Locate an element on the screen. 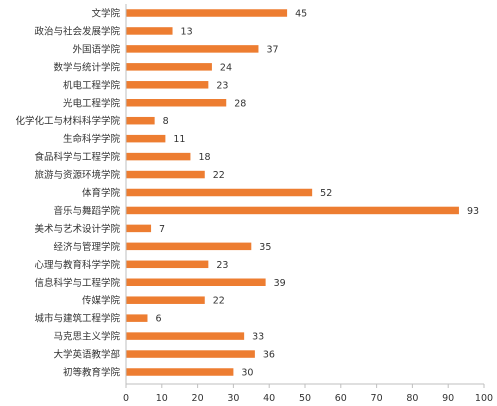  category-label: 心理与教育科学学院 is located at coordinates (77, 265).